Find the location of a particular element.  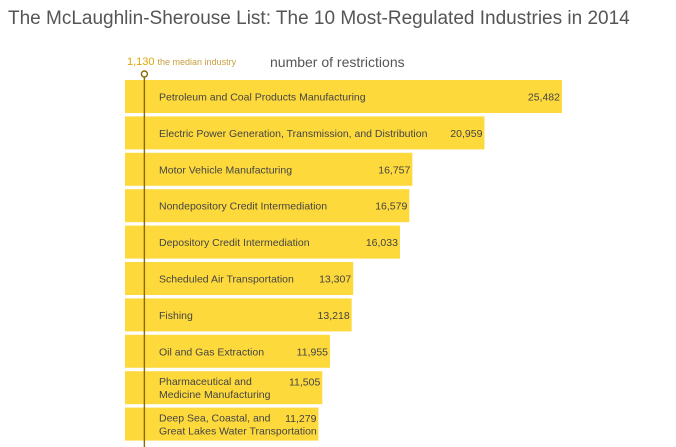

value-label: 16,579 is located at coordinates (391, 207).